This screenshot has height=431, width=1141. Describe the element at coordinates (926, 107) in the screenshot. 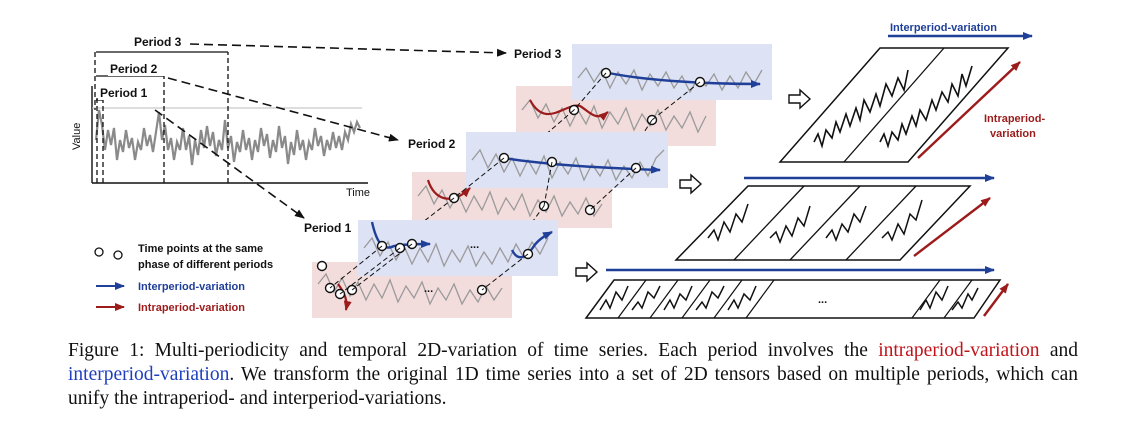

I see `tensor-top-wave-b` at that location.